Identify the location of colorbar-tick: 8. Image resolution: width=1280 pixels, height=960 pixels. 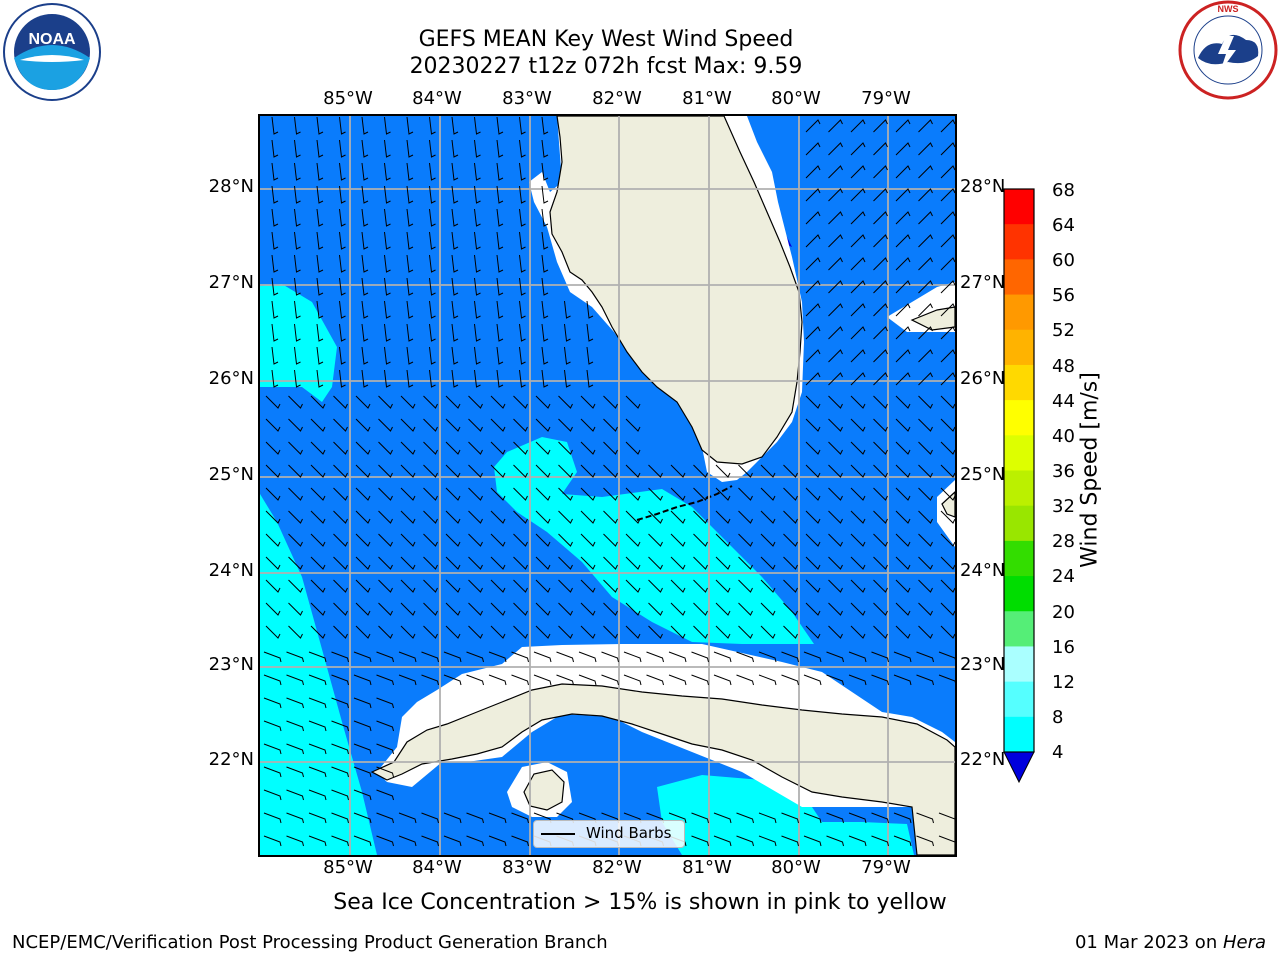
(1058, 717).